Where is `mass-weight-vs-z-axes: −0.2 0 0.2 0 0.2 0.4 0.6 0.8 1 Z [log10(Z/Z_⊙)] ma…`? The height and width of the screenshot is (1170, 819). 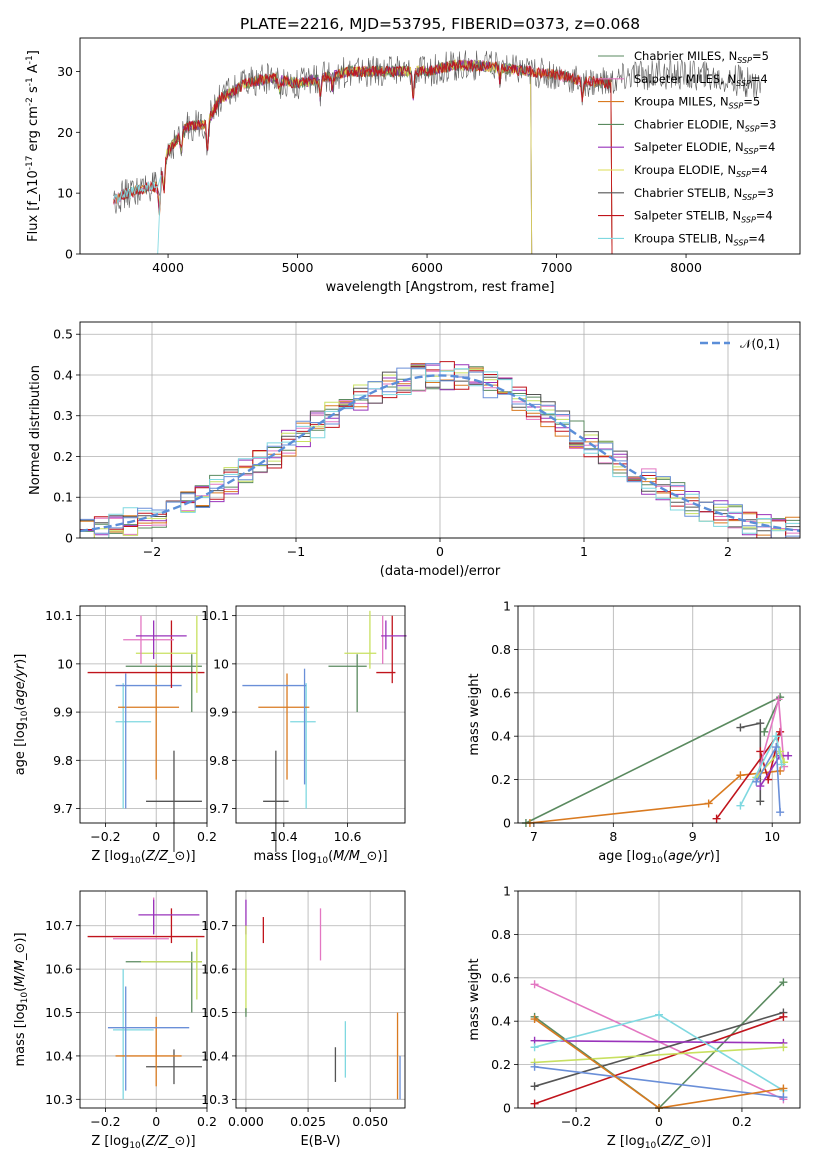 mass-weight-vs-z-axes: −0.2 0 0.2 0 0.2 0.4 0.6 0.8 1 Z [log10(Z/Z_⊙)] ma… is located at coordinates (634, 1017).